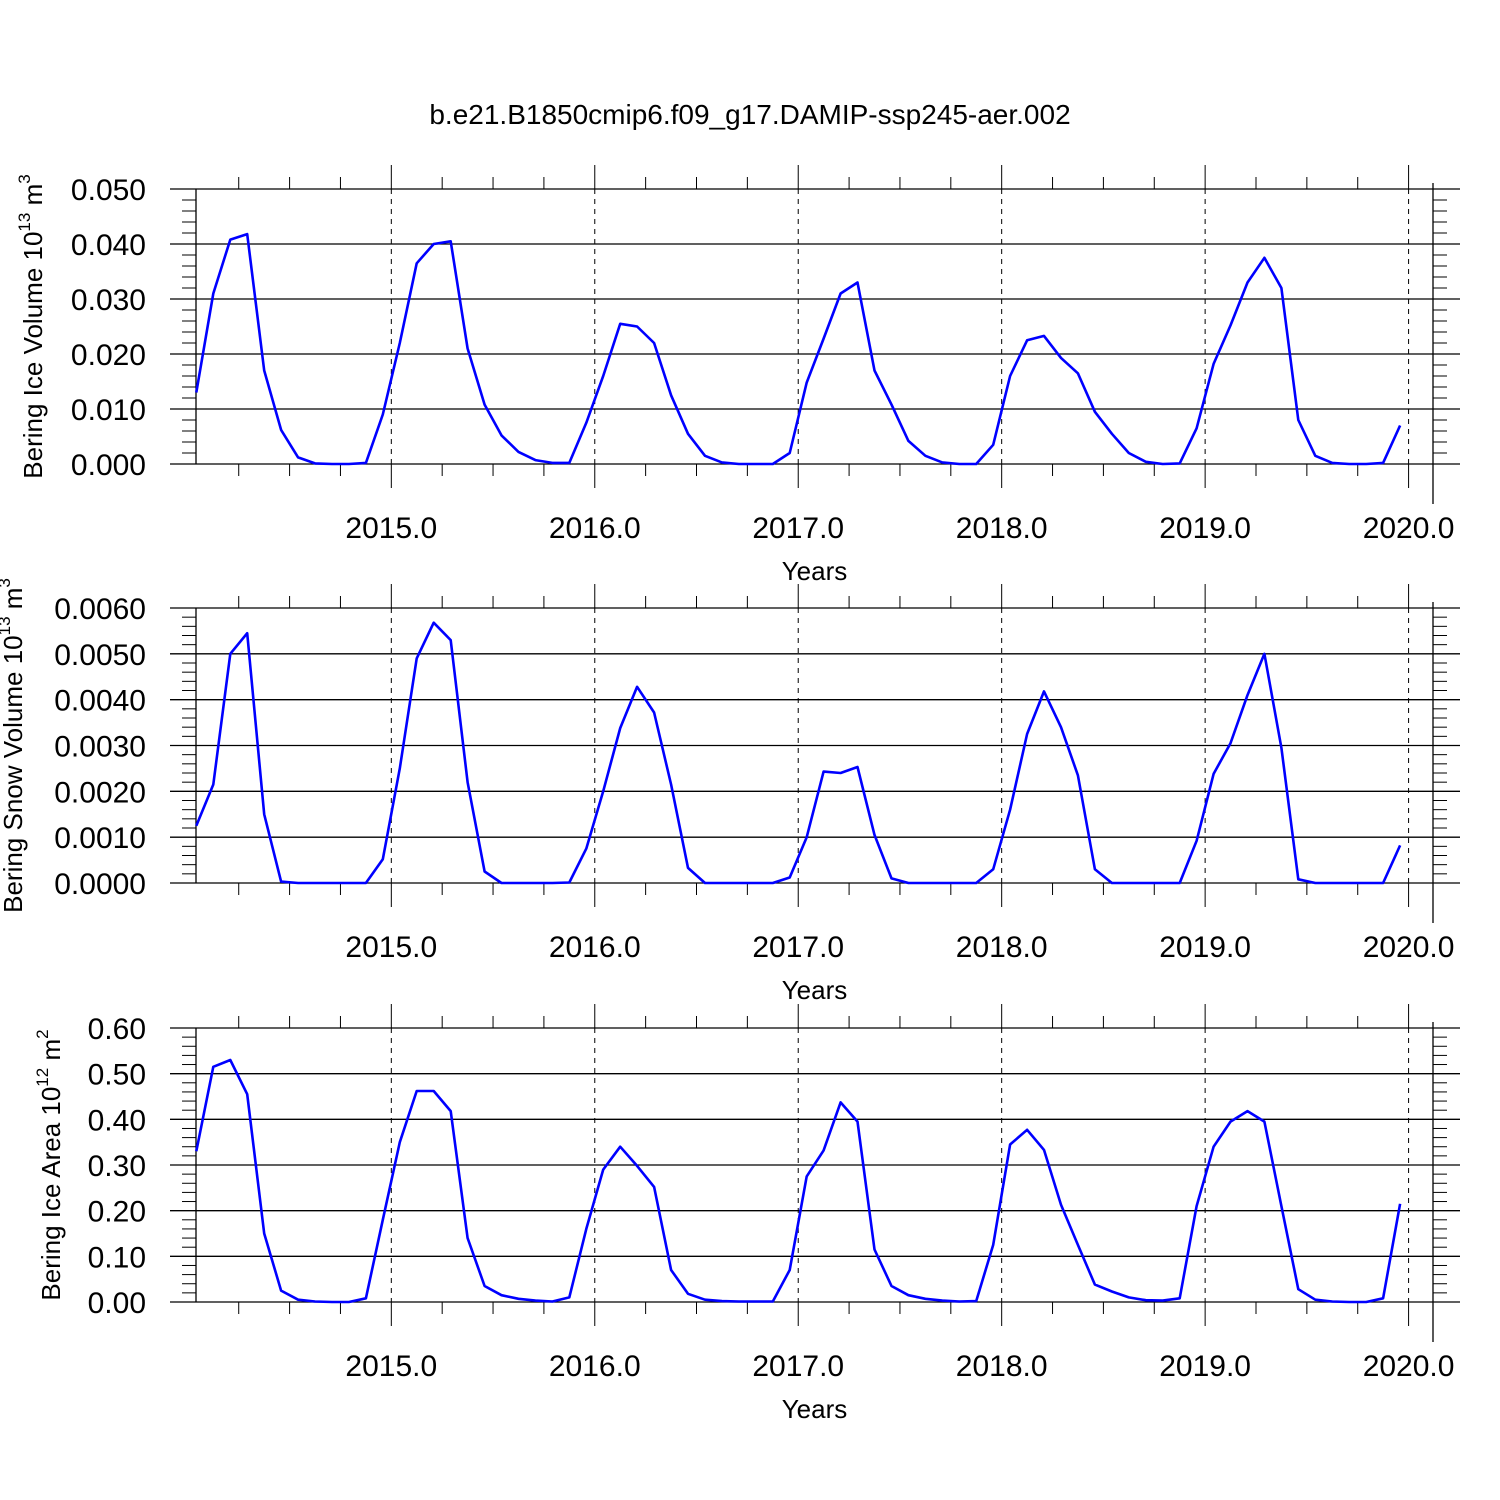  Describe the element at coordinates (100, 609) in the screenshot. I see `y-tick-label: 0.0060` at that location.